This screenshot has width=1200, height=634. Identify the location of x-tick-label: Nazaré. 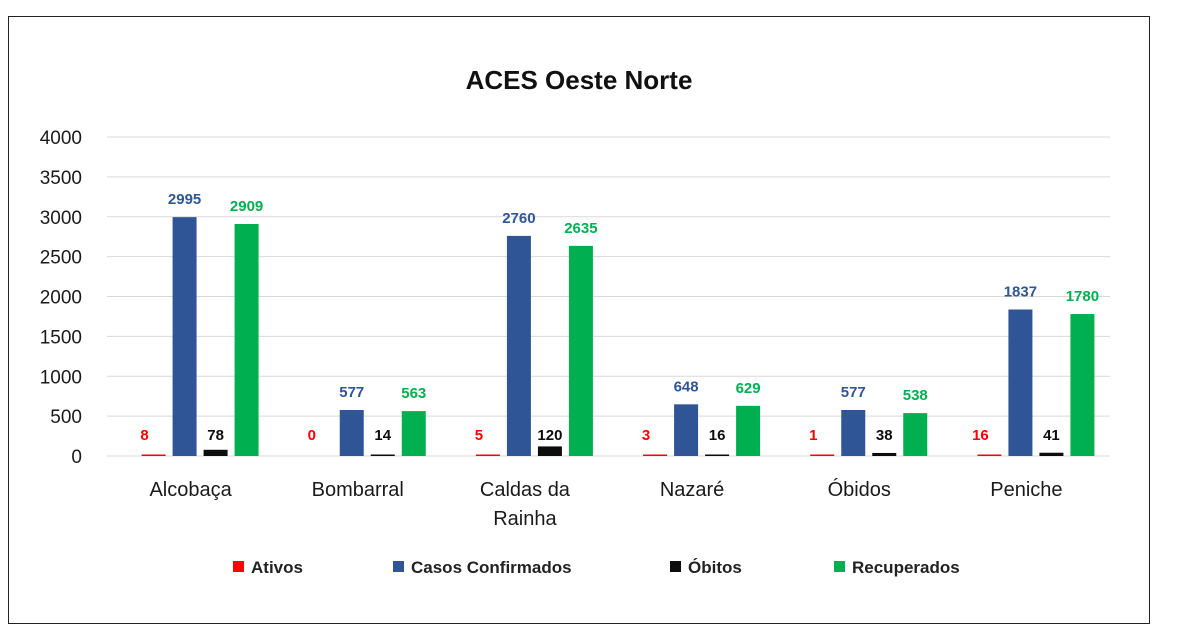
(692, 490).